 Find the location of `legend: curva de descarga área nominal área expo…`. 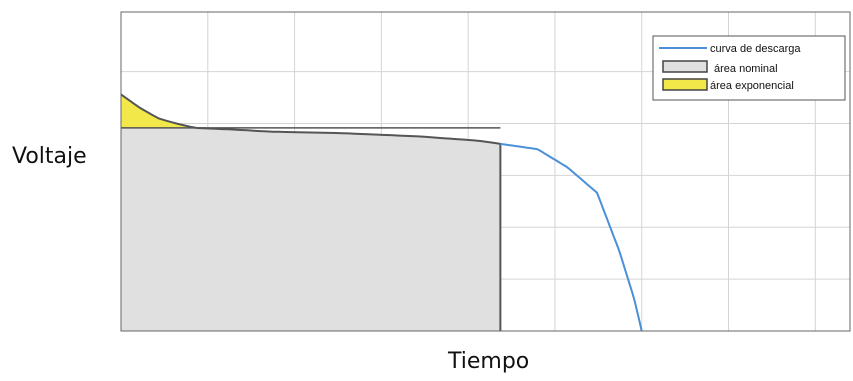

legend: curva de descarga área nominal área expo… is located at coordinates (749, 68).